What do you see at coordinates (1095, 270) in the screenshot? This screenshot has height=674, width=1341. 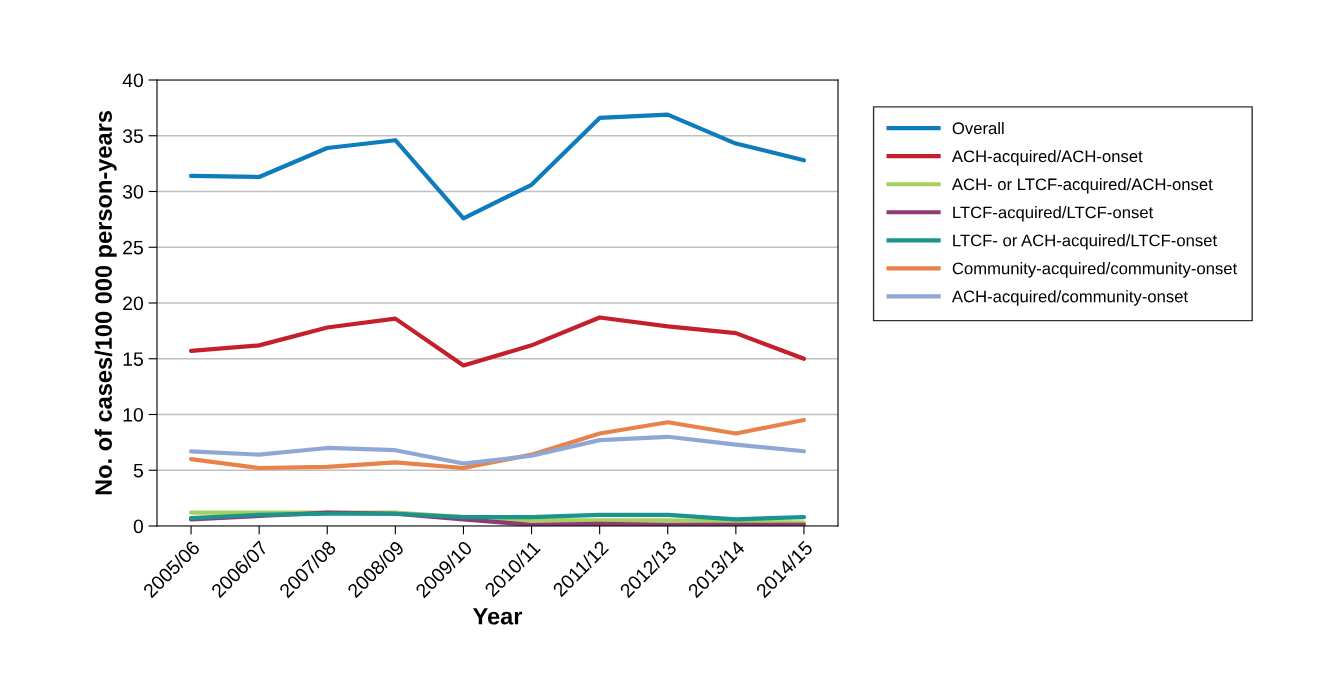 I see `legend-label: Community-acquired/community-onset` at bounding box center [1095, 270].